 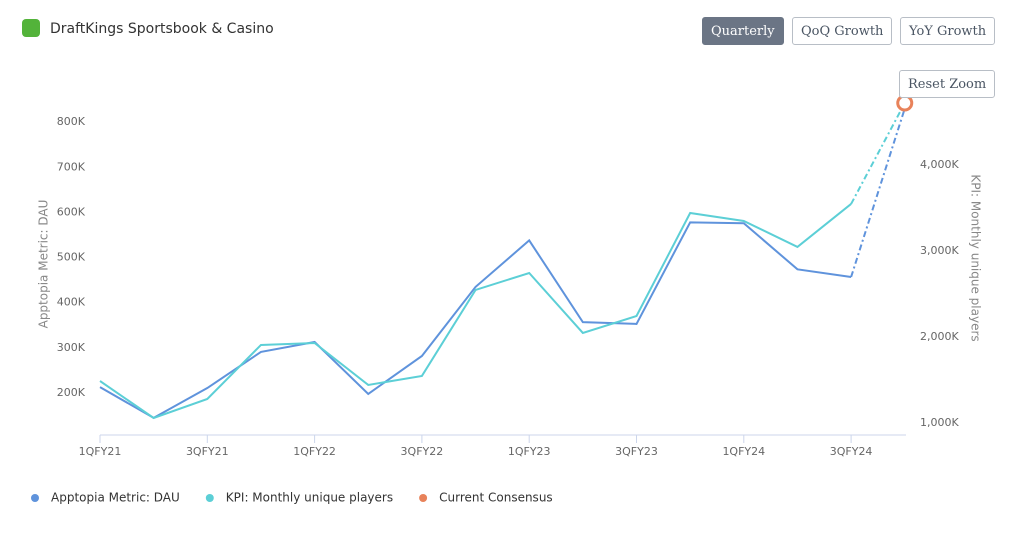 What do you see at coordinates (162, 29) in the screenshot?
I see `chart-title: DraftKings Sportsbook & Casino` at bounding box center [162, 29].